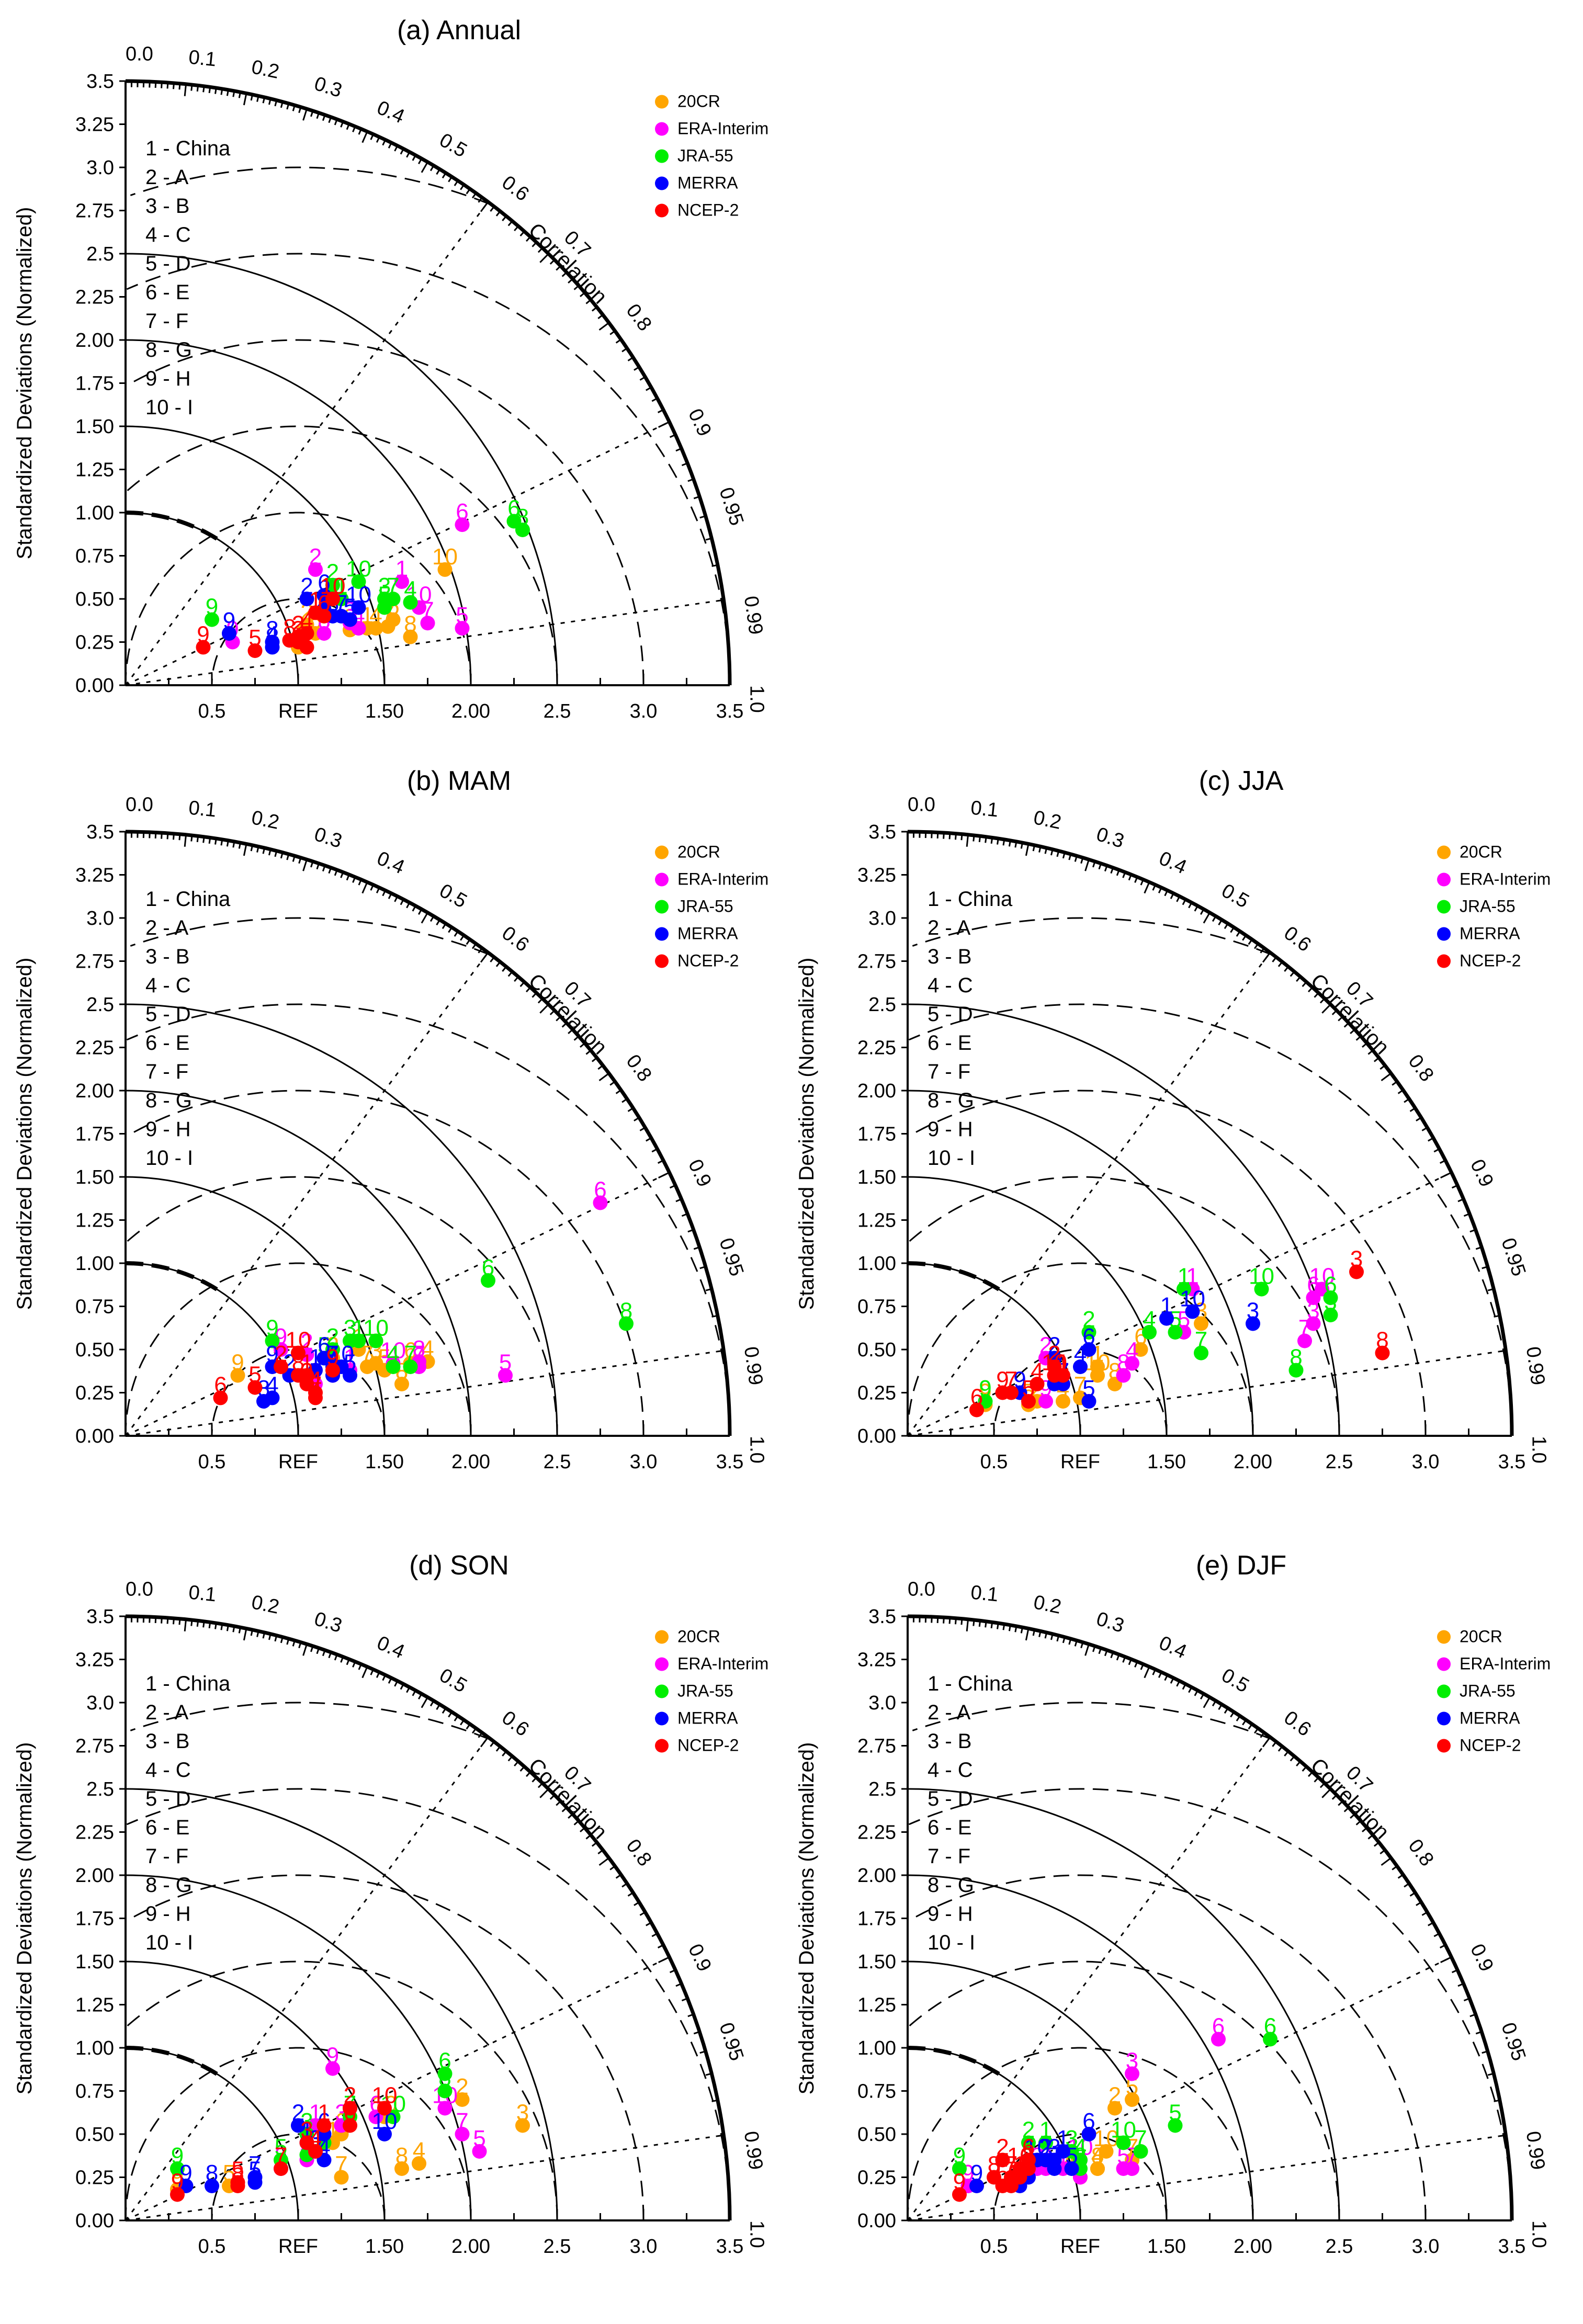 The height and width of the screenshot is (2324, 1583). Describe the element at coordinates (1491, 1746) in the screenshot. I see `legend-label: NCEP-2` at that location.